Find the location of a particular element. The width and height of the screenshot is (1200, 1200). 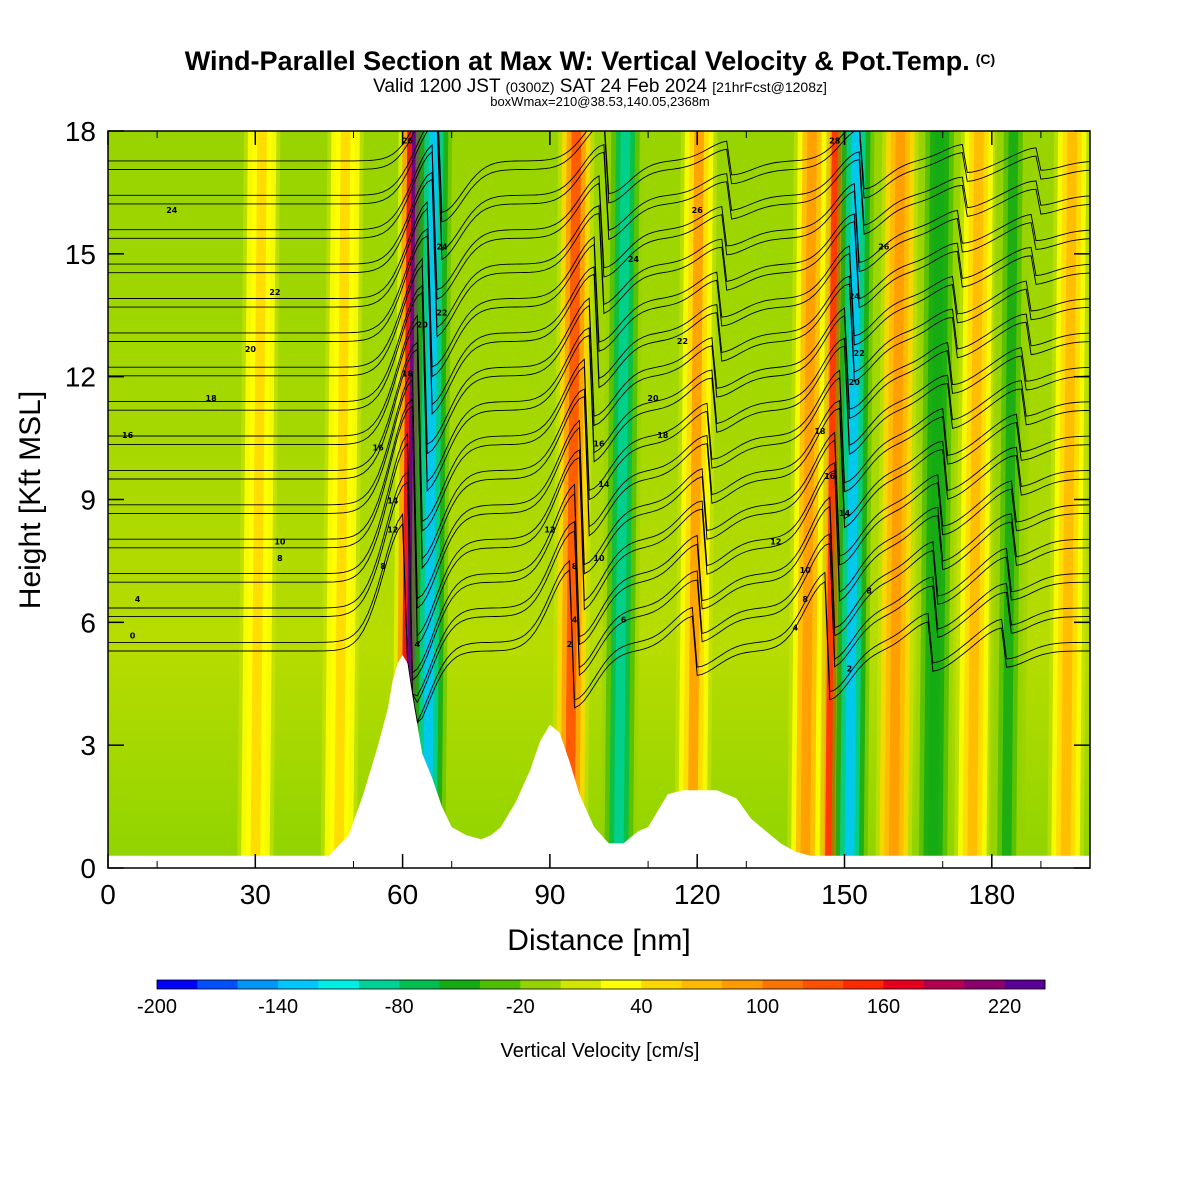

subtitle-part-4: [21hrFcst@1208z] is located at coordinates (769, 87).